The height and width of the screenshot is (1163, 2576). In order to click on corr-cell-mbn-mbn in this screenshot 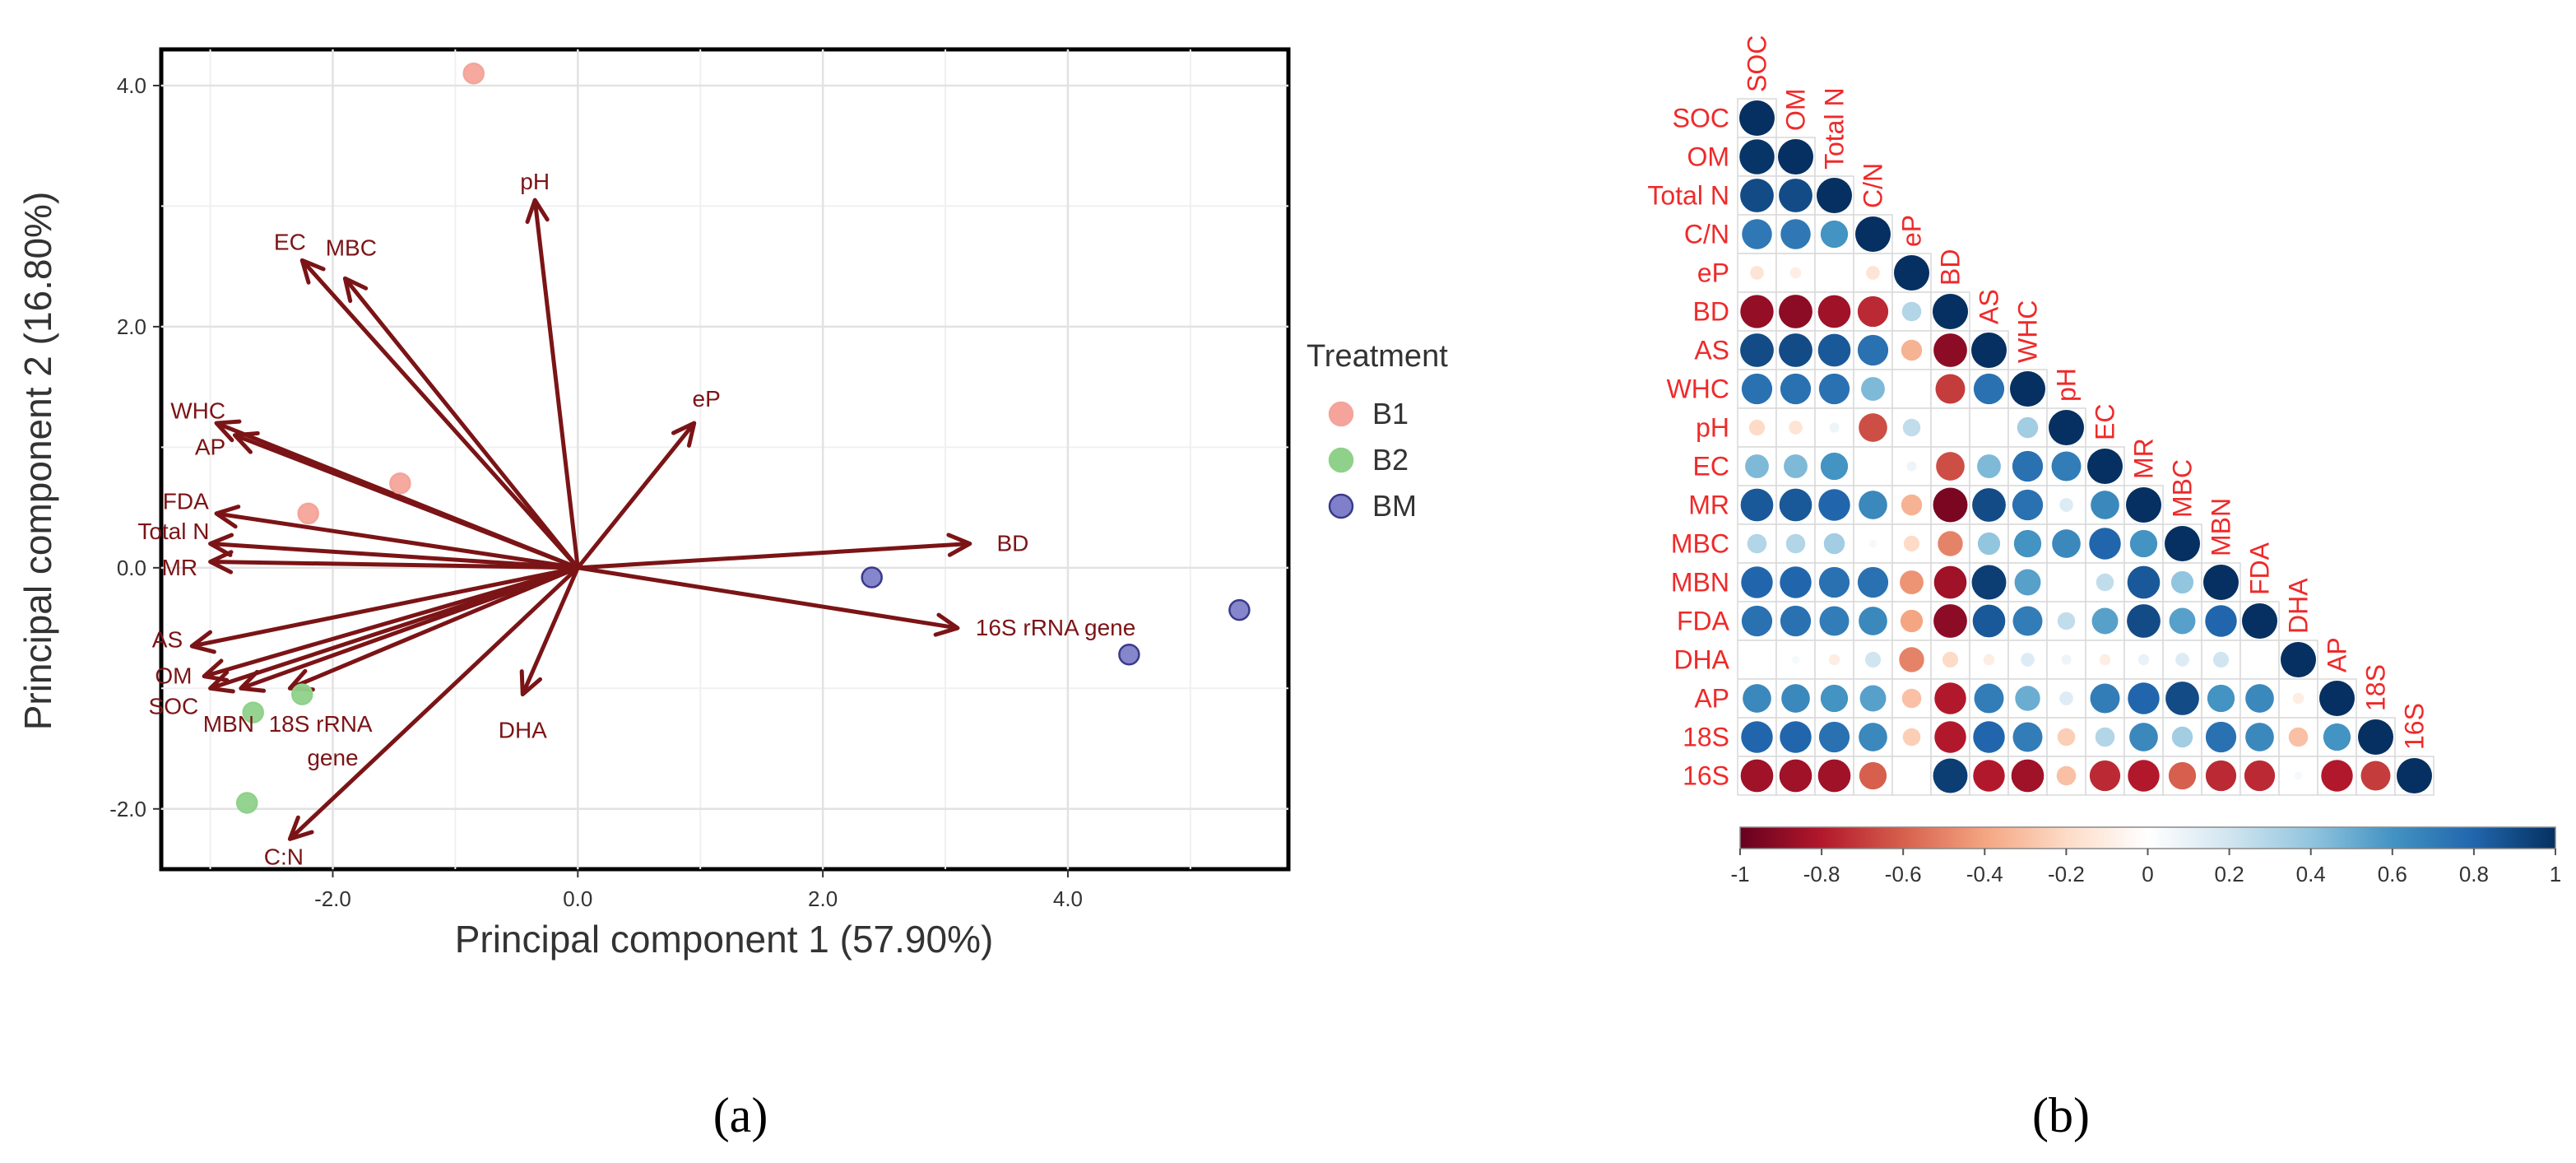, I will do `click(2221, 582)`.